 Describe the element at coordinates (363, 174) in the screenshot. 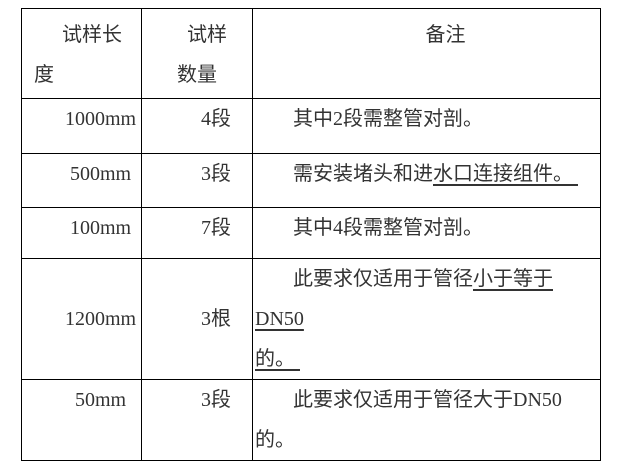

I see `remark-text: 需安装堵头和进` at that location.